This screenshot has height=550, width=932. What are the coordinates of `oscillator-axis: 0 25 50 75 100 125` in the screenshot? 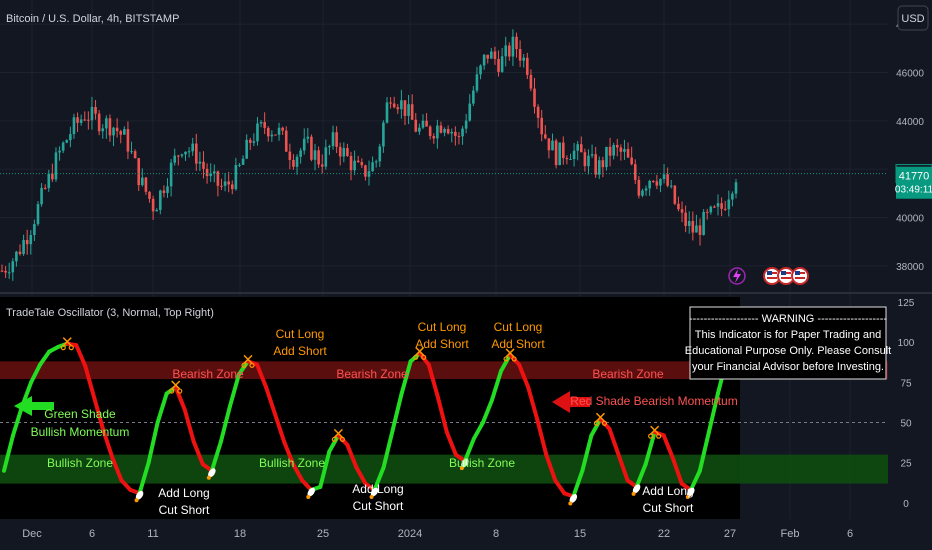 It's located at (906, 404).